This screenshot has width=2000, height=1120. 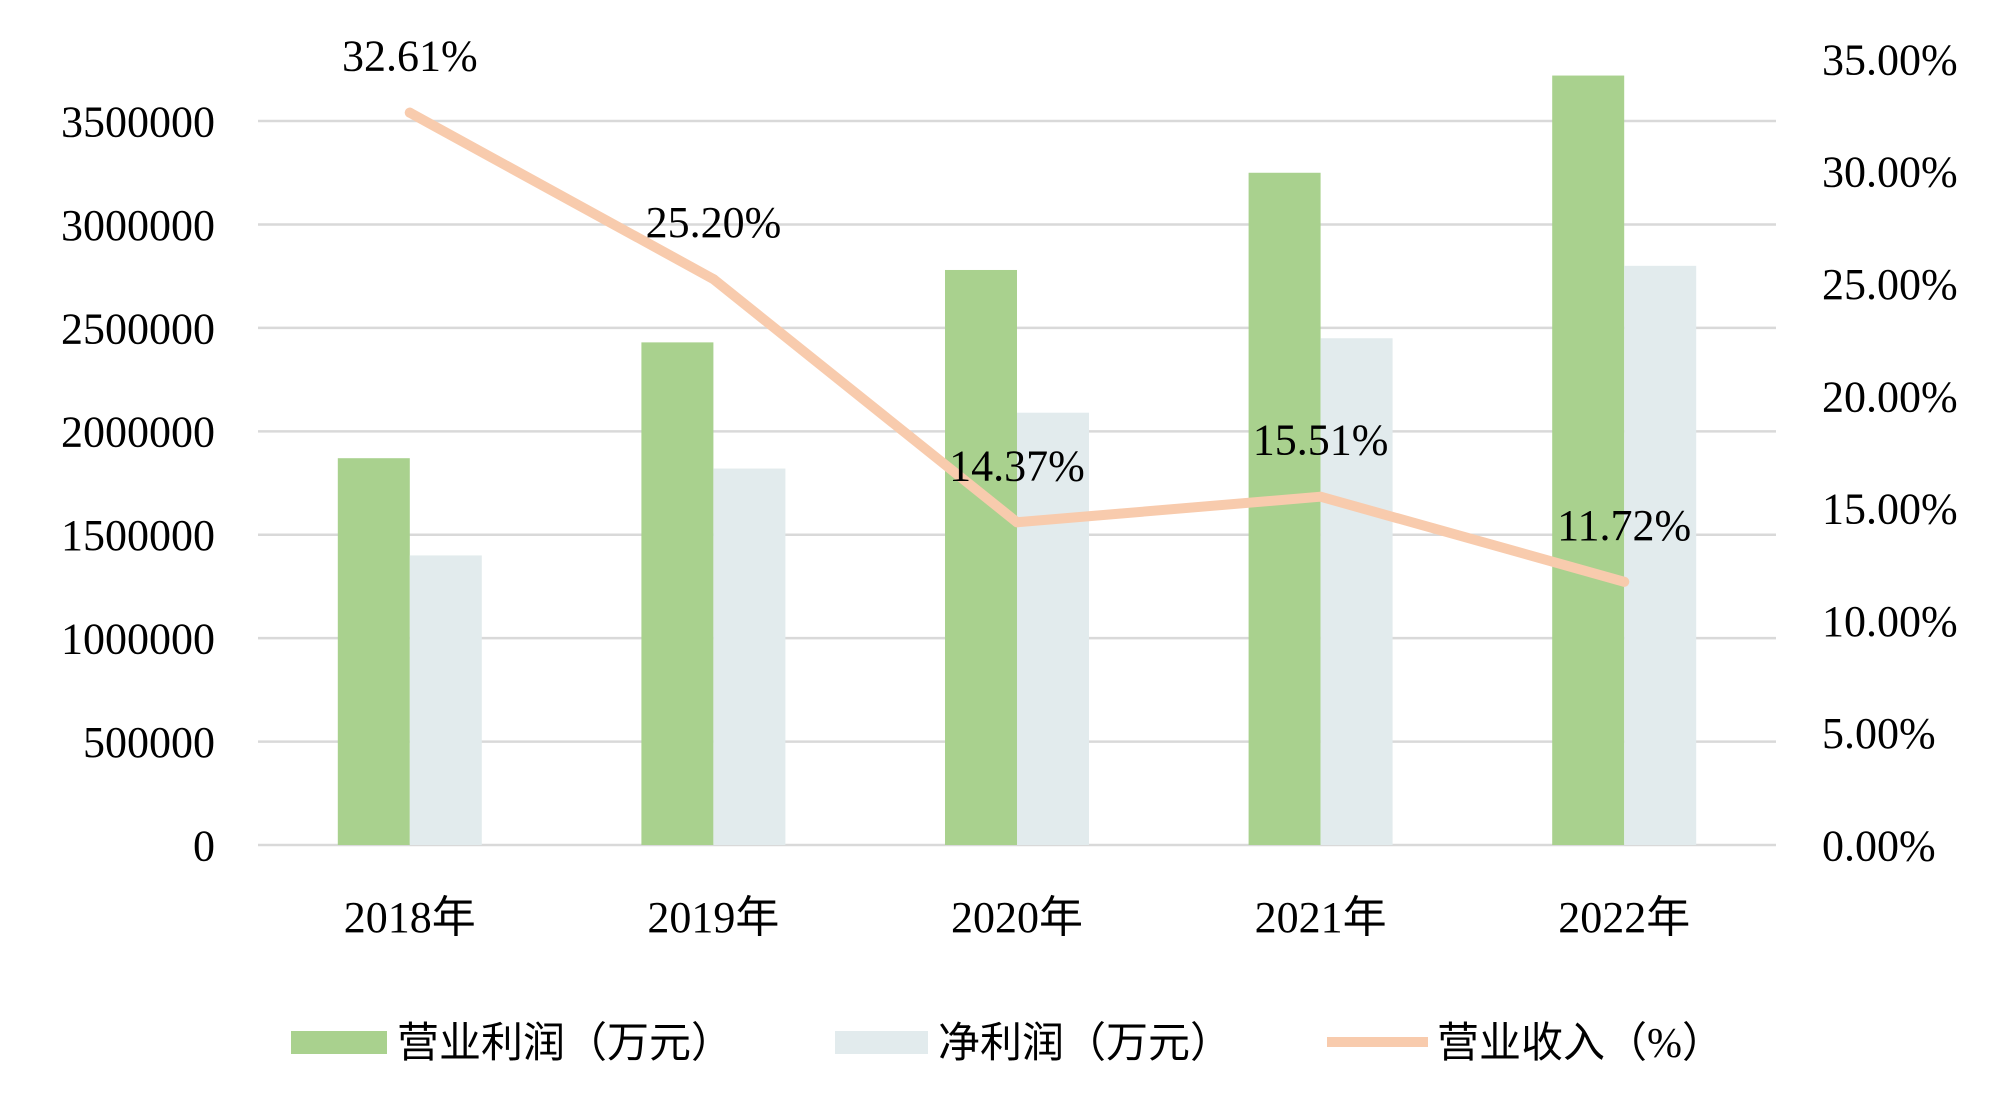 What do you see at coordinates (138, 639) in the screenshot?
I see `y-axis-tick-label: 1000000` at bounding box center [138, 639].